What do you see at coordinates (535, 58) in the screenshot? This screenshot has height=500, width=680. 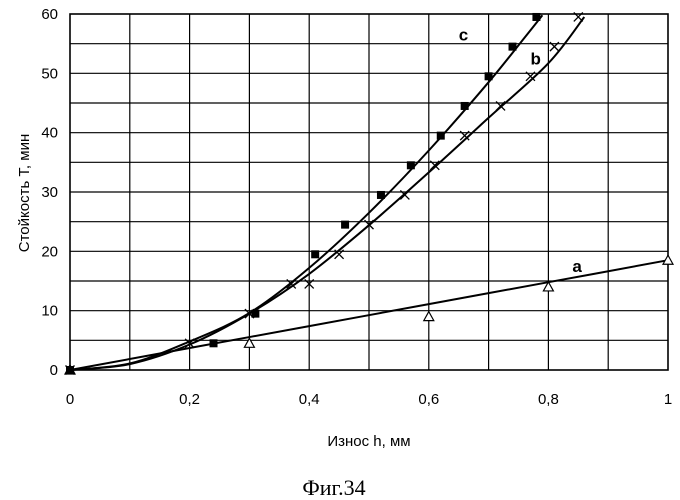 I see `series-label-b: b` at bounding box center [535, 58].